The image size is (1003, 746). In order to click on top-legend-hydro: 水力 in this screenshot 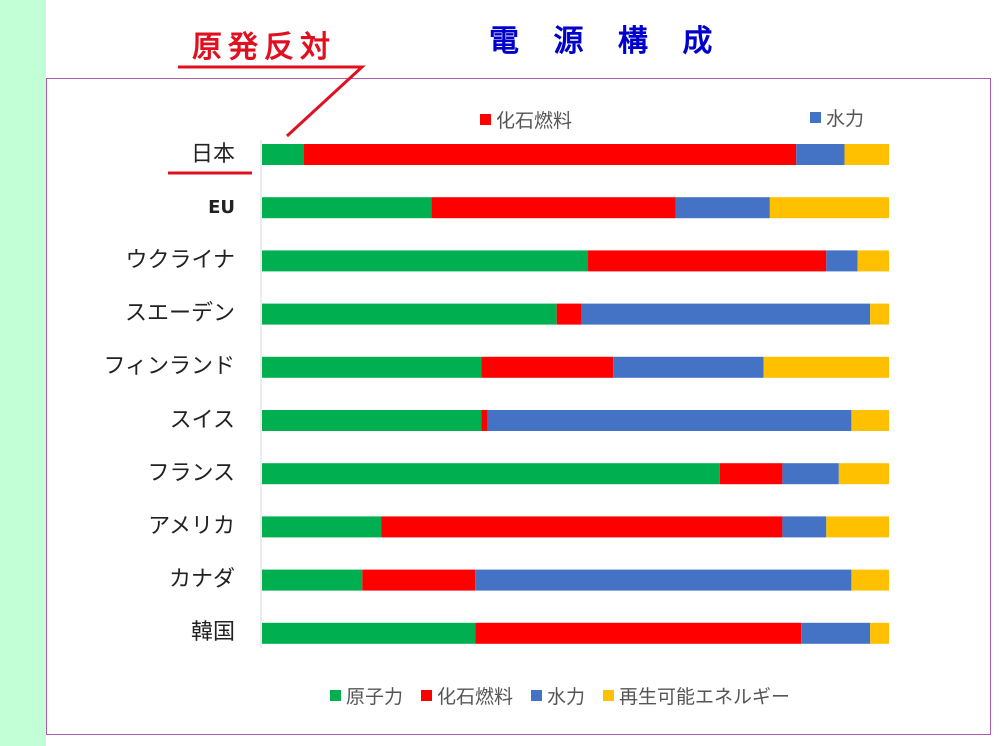, I will do `click(837, 117)`.